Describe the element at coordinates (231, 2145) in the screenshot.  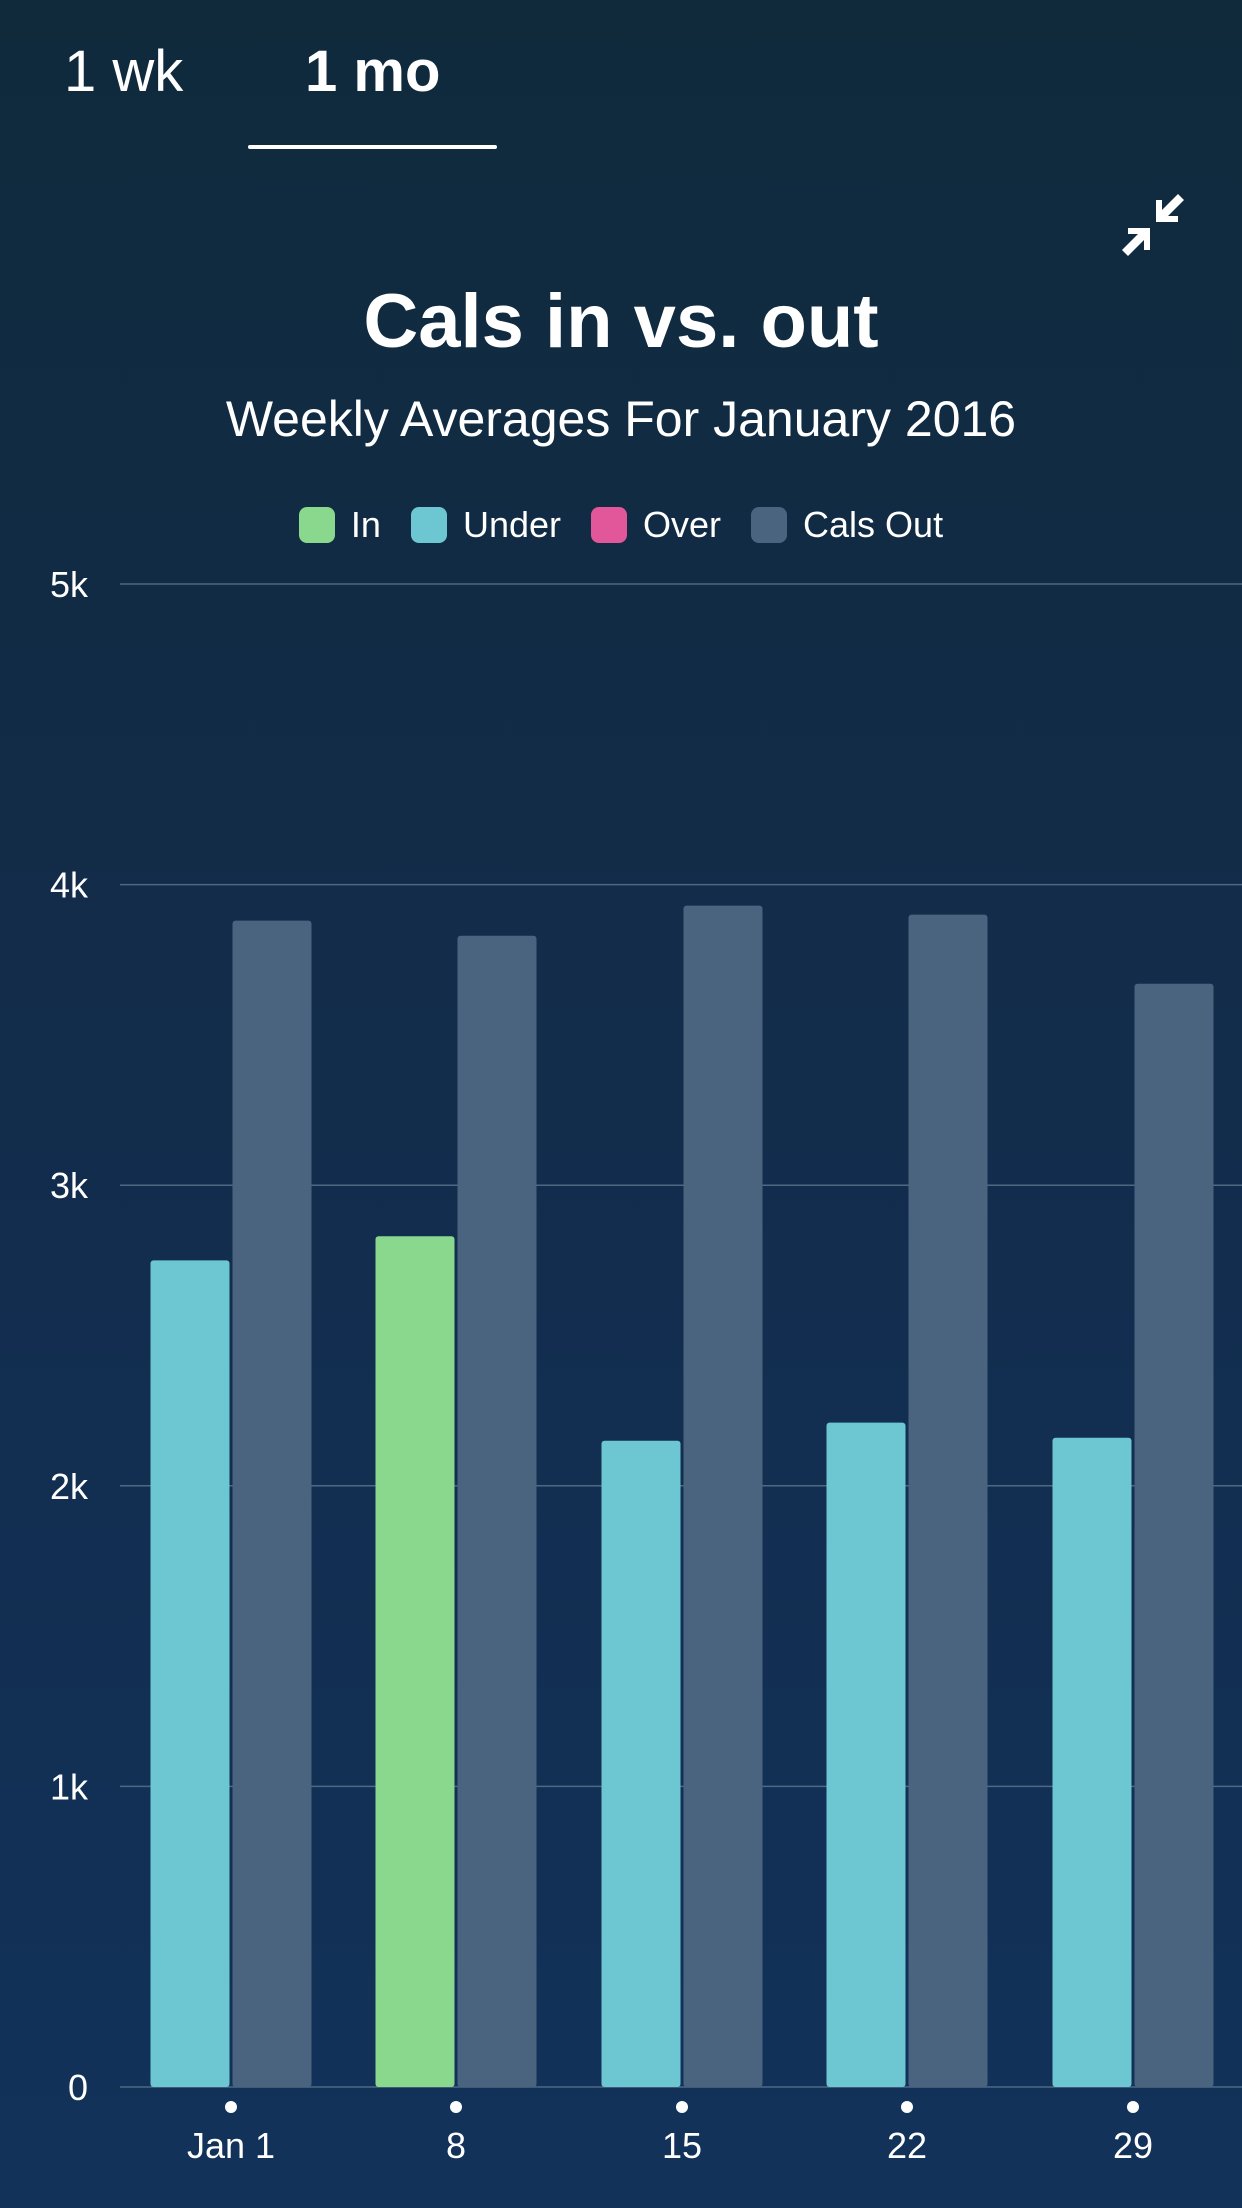
I see `x-tick-label: Jan 1` at that location.